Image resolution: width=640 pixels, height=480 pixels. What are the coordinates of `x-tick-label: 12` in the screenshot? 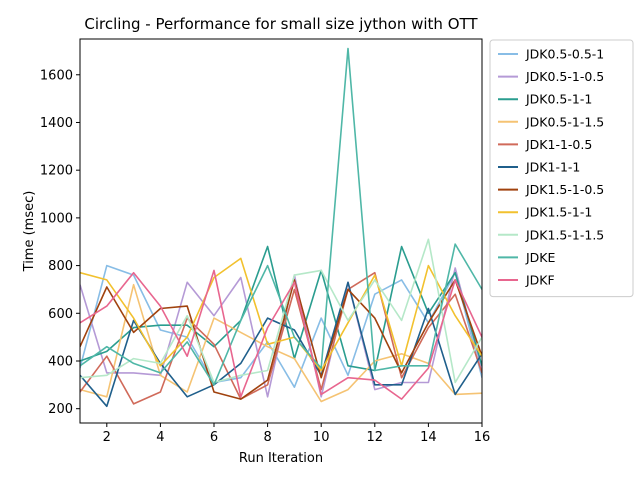 It's located at (375, 437).